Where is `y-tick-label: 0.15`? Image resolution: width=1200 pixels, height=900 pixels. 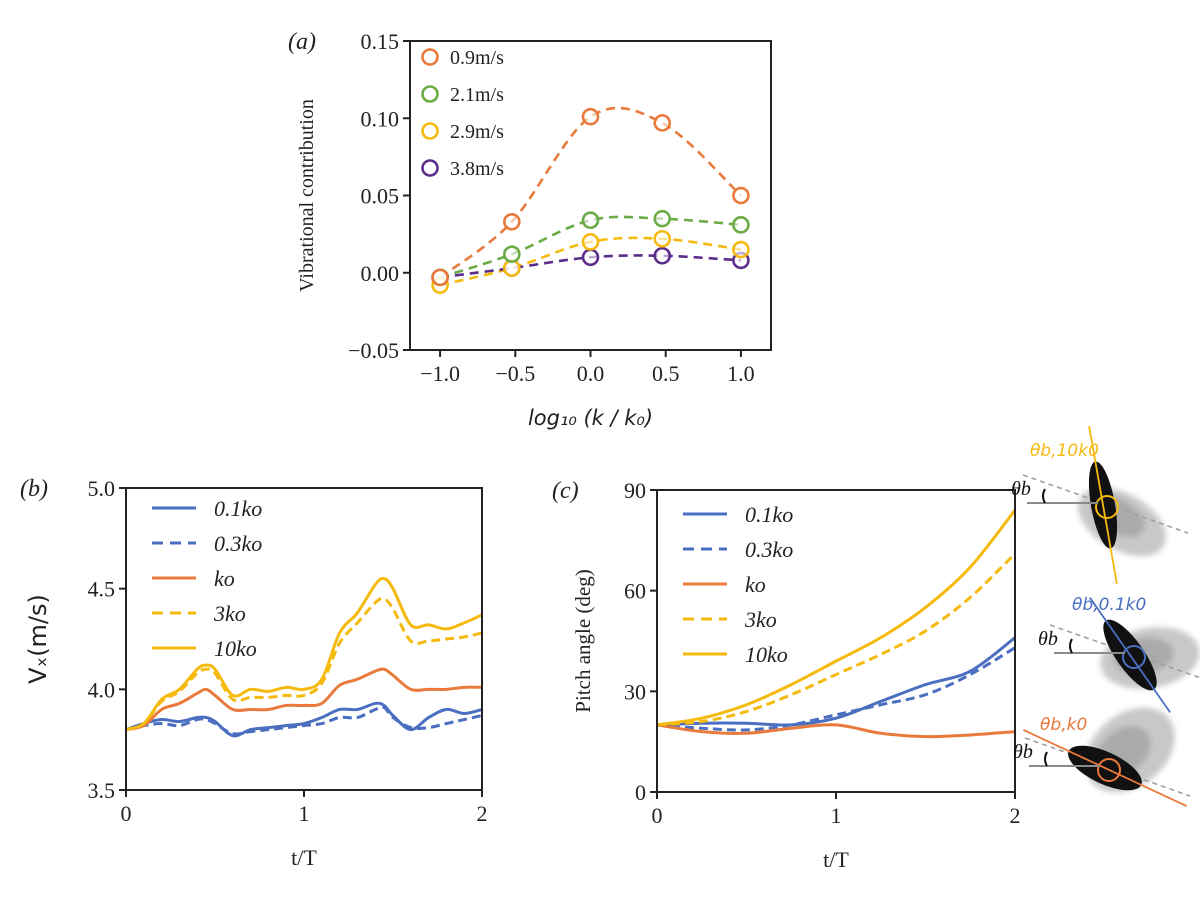 y-tick-label: 0.15 is located at coordinates (380, 41).